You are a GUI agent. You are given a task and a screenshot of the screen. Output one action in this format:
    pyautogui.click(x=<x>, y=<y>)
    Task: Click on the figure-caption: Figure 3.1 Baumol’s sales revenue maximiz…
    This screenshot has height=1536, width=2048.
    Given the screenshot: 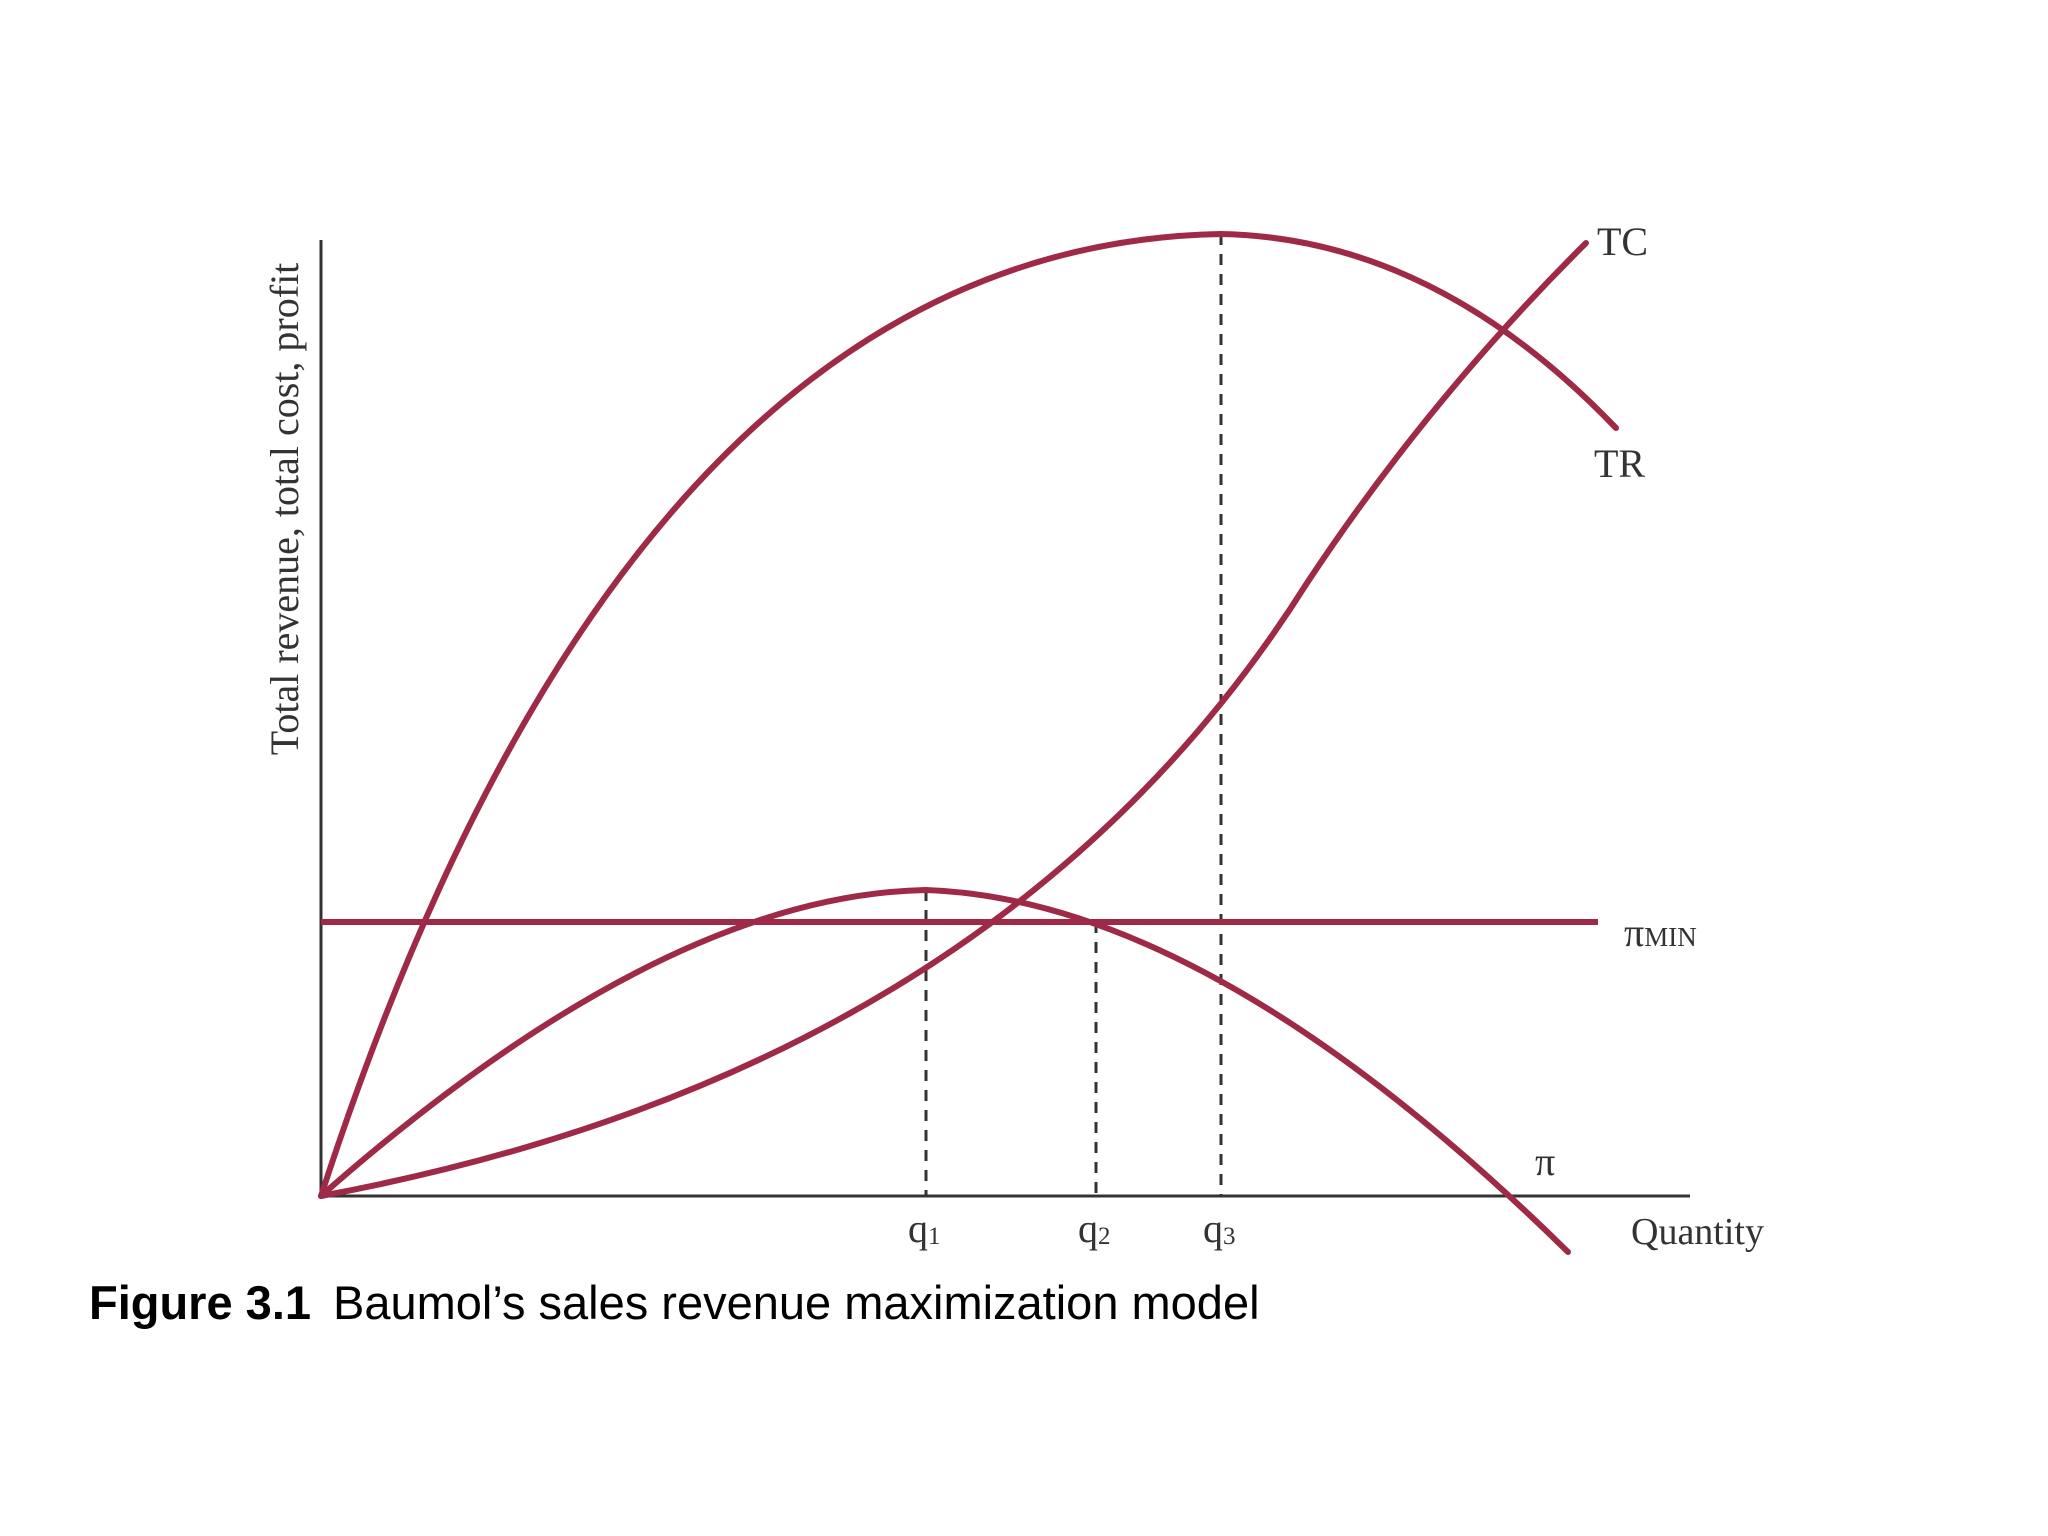 What is the action you would take?
    pyautogui.click(x=674, y=1302)
    